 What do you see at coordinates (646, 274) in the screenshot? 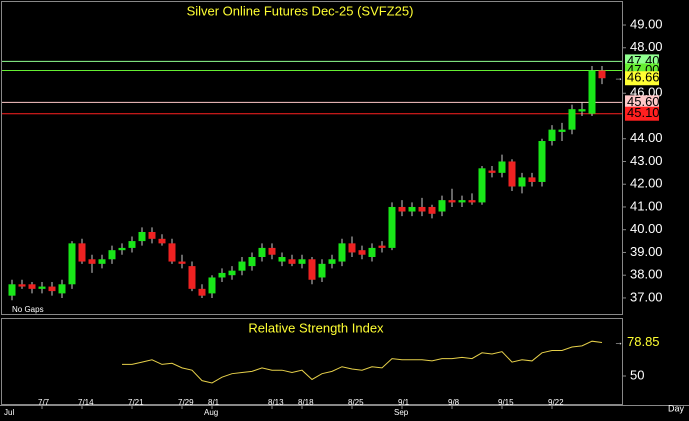
I see `y-tick-label: 38.00` at bounding box center [646, 274].